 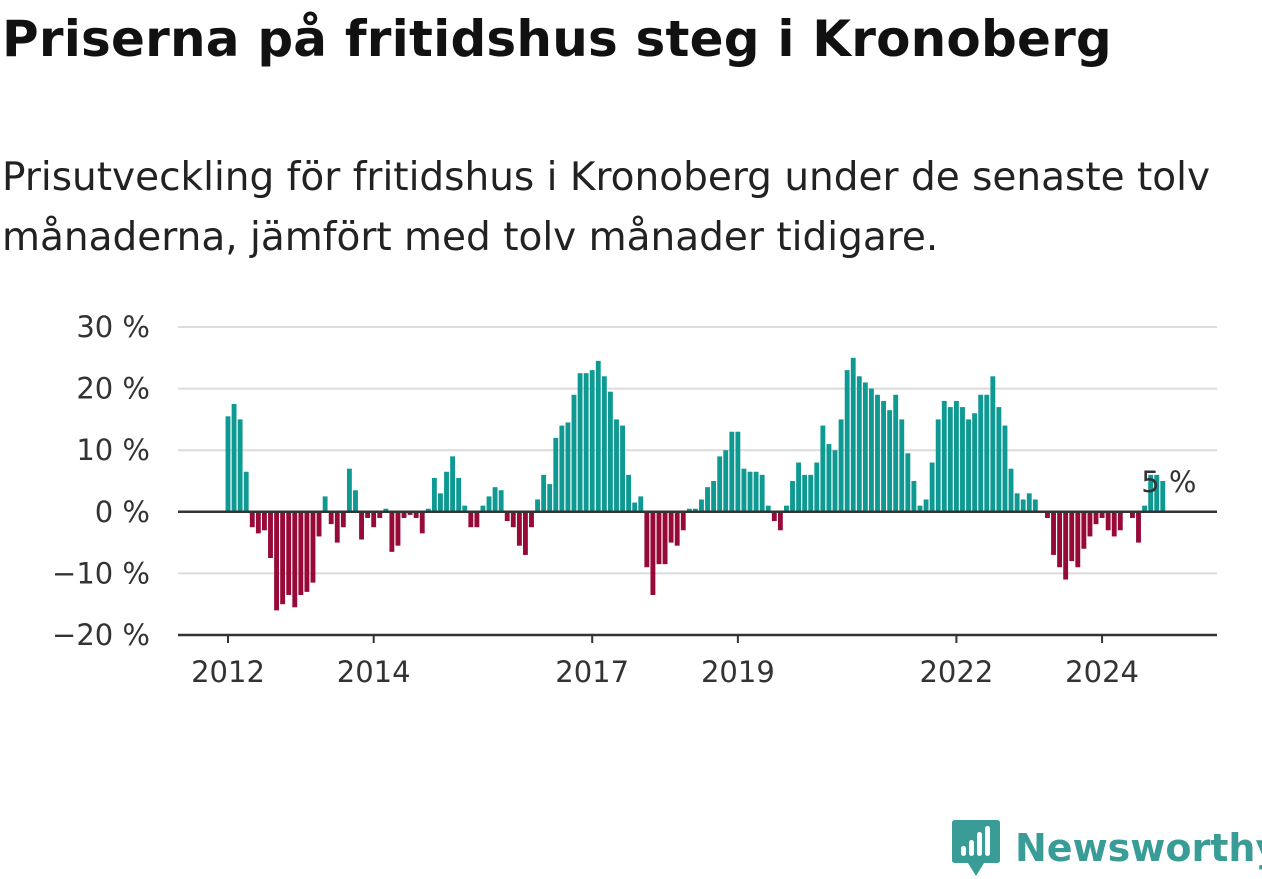 I want to click on x-tick-label: 2022, so click(x=956, y=672).